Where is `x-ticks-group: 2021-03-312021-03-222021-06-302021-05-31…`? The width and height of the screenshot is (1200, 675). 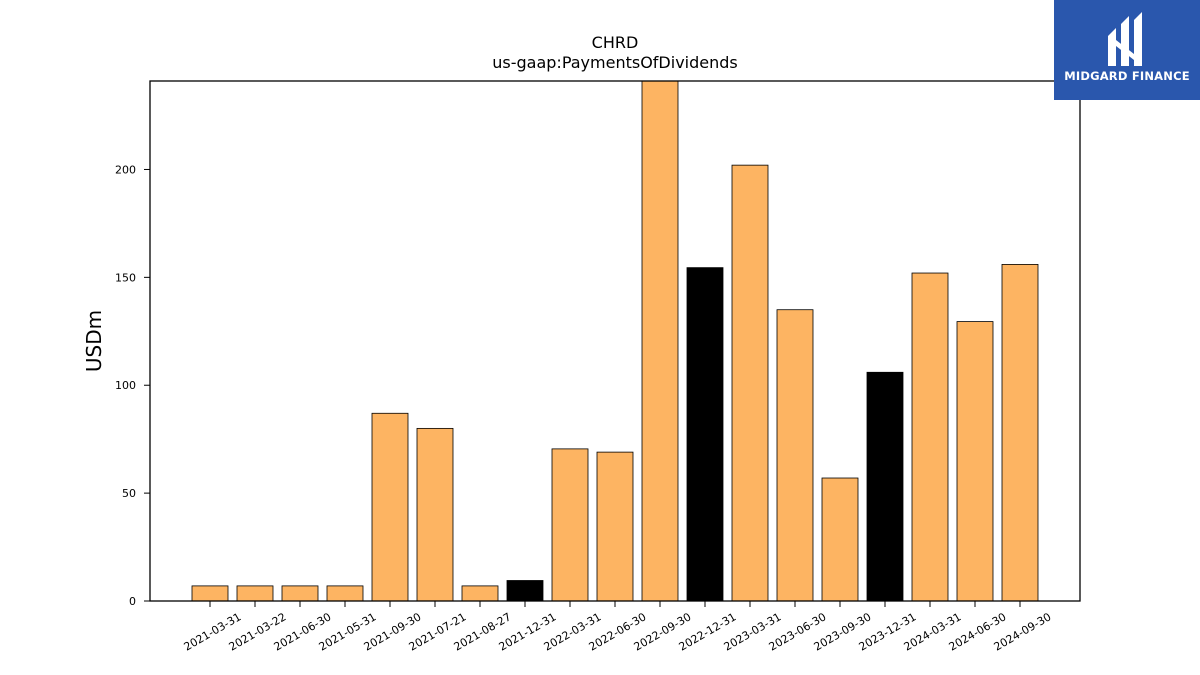 x-ticks-group: 2021-03-312021-03-222021-06-302021-05-31… is located at coordinates (618, 627).